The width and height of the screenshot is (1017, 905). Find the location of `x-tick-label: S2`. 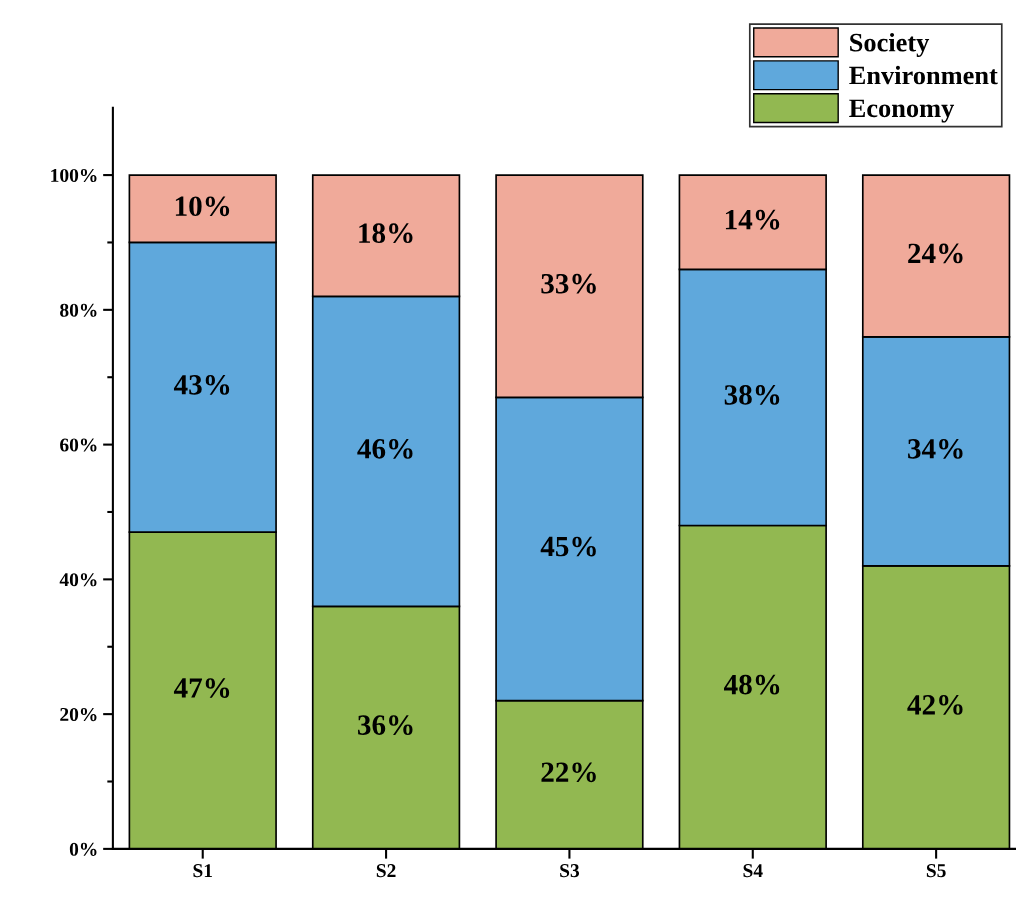

x-tick-label: S2 is located at coordinates (386, 871).